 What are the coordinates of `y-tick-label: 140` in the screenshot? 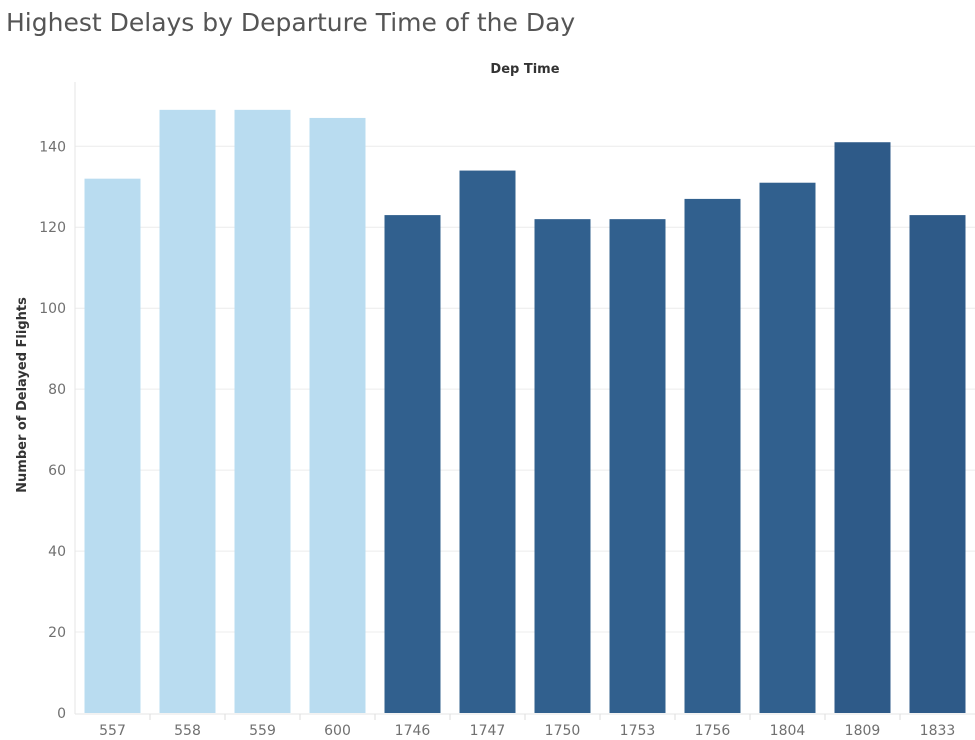 It's located at (52, 147).